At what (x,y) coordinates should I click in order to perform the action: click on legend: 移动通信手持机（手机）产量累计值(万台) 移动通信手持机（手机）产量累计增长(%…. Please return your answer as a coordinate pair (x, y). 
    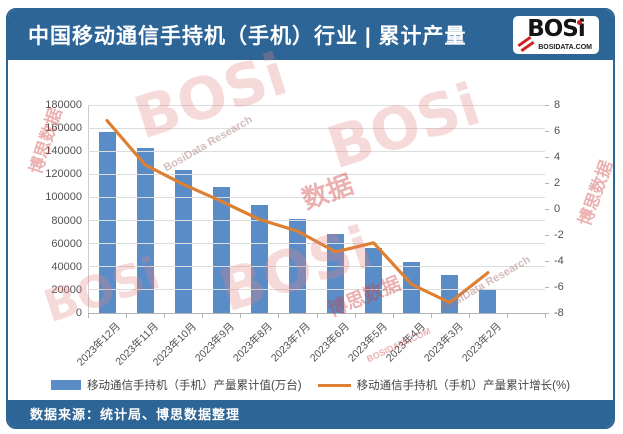
    Looking at the image, I should click on (310, 385).